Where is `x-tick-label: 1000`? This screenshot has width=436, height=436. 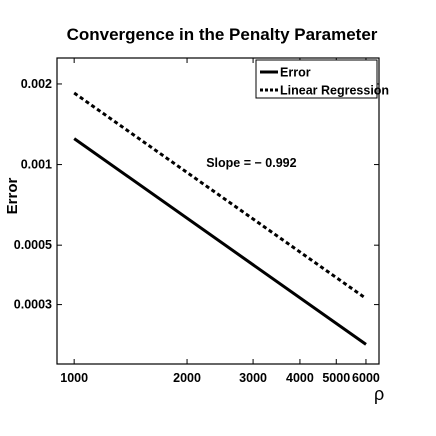
x-tick-label: 1000 is located at coordinates (74, 378).